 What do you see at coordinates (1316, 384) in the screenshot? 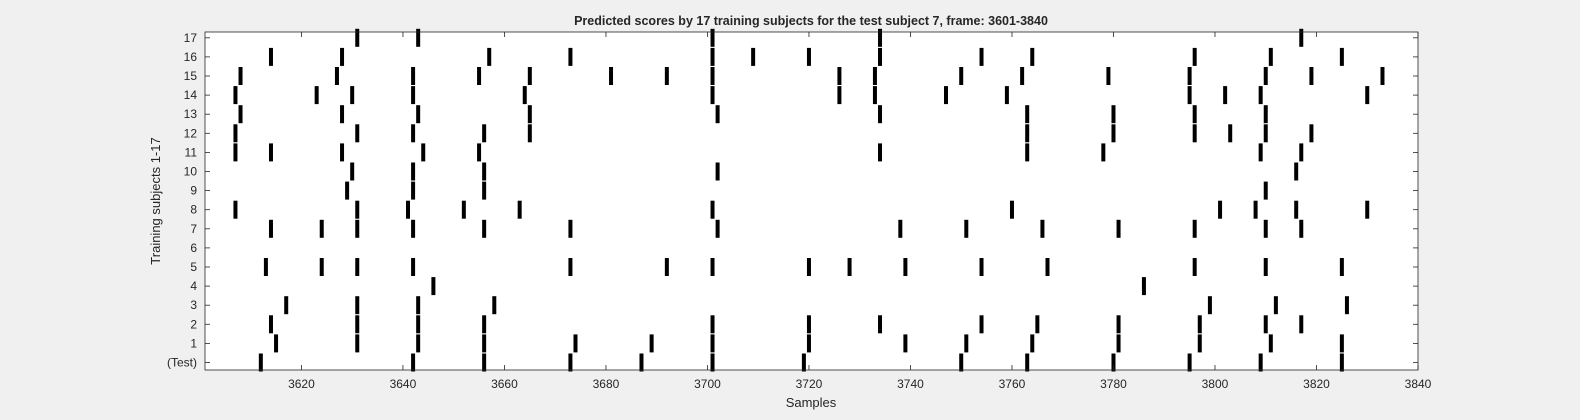
I see `x-tick-label: 3820` at bounding box center [1316, 384].